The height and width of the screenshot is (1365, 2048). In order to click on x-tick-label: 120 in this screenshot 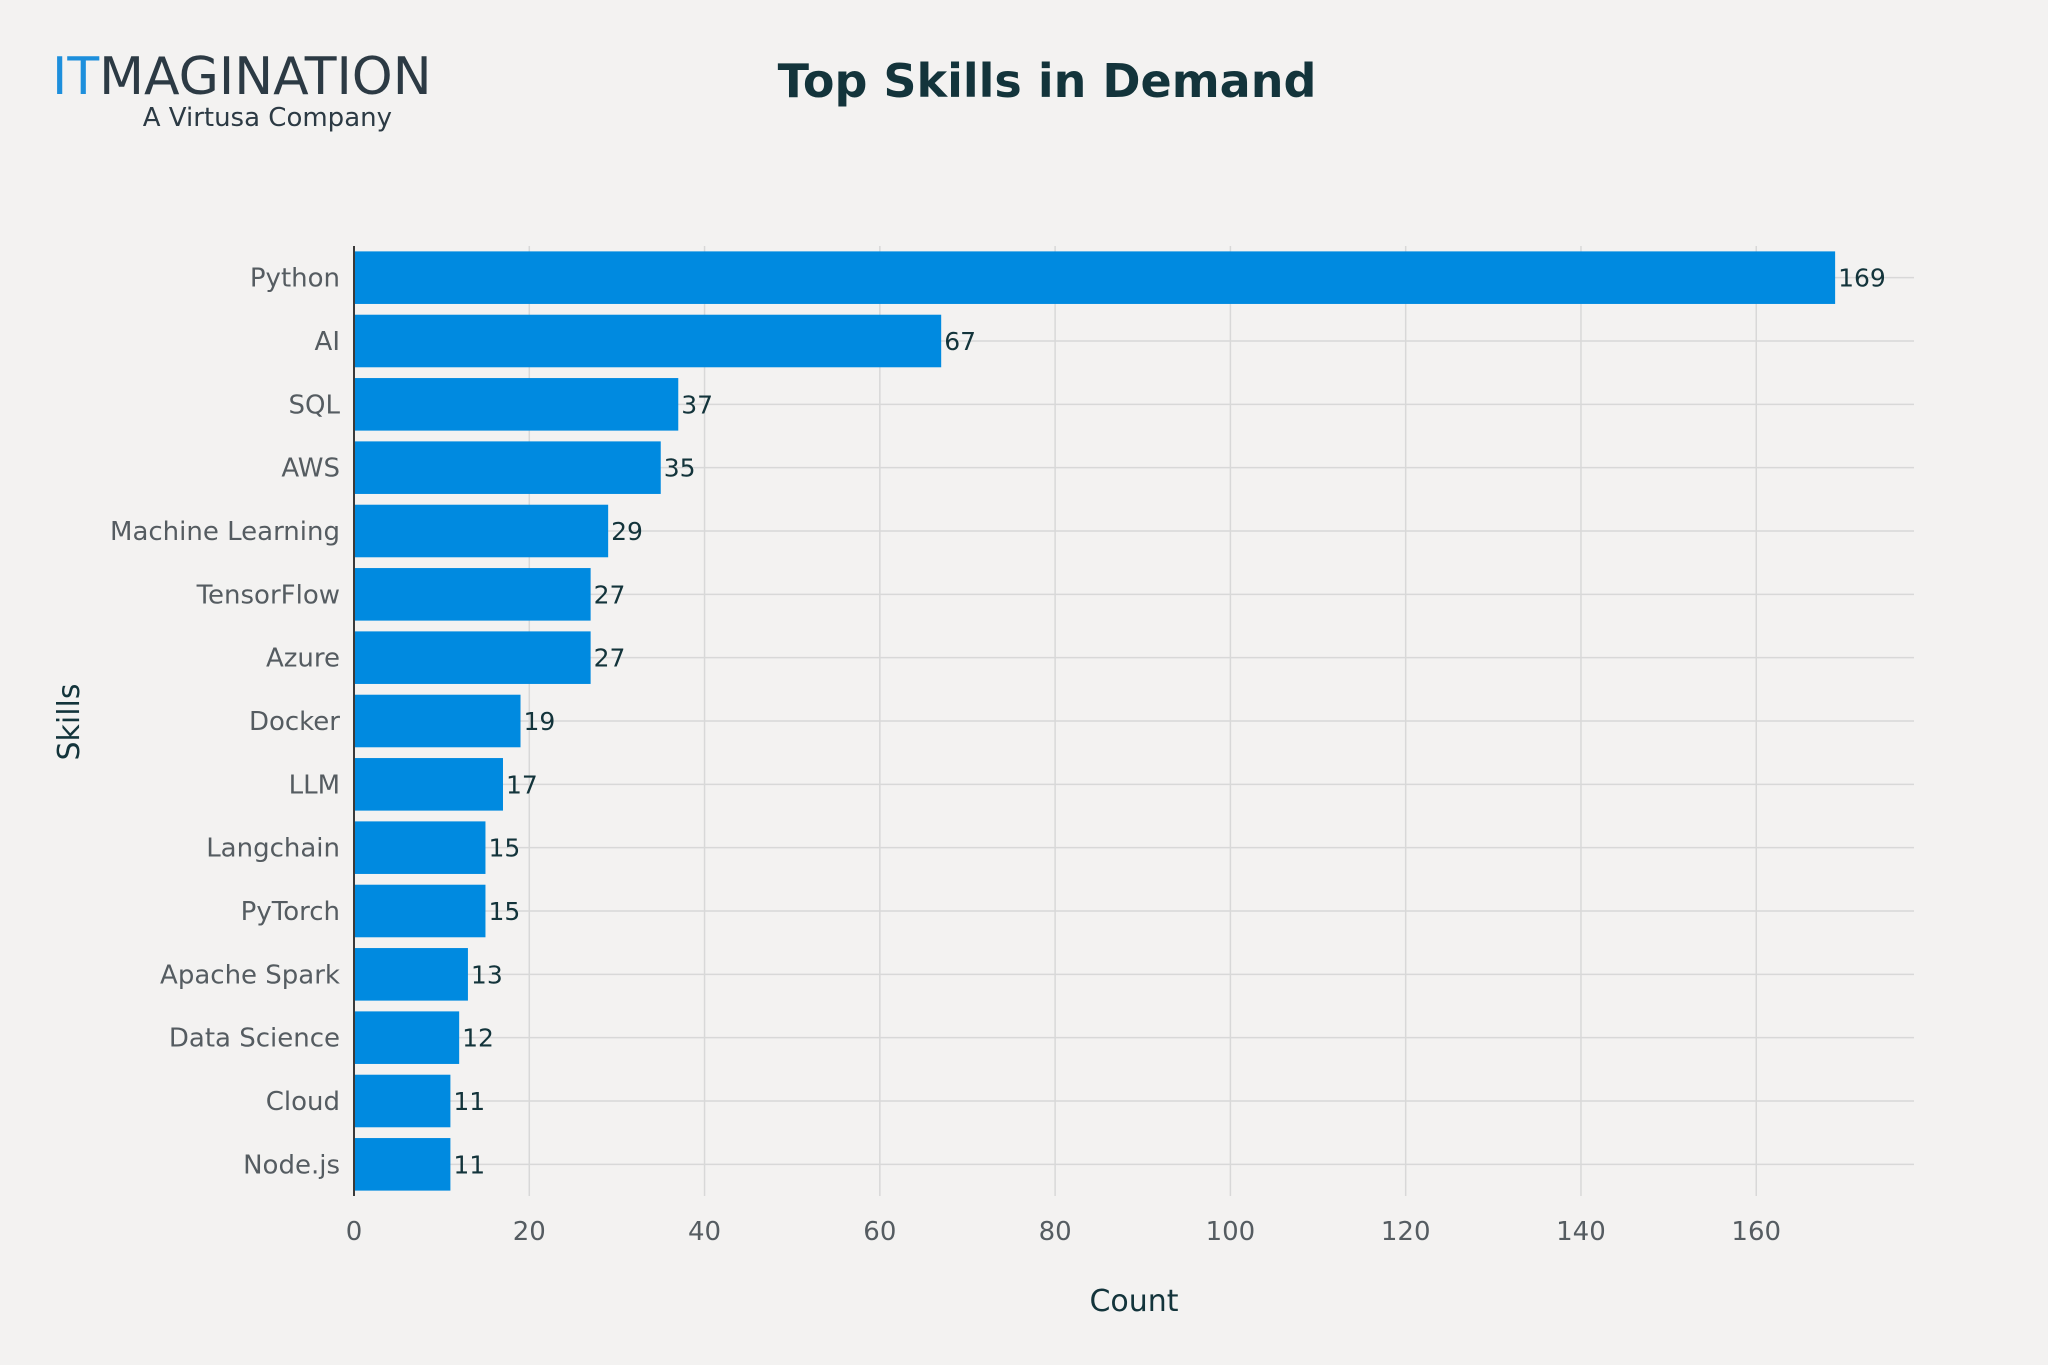, I will do `click(1406, 1232)`.